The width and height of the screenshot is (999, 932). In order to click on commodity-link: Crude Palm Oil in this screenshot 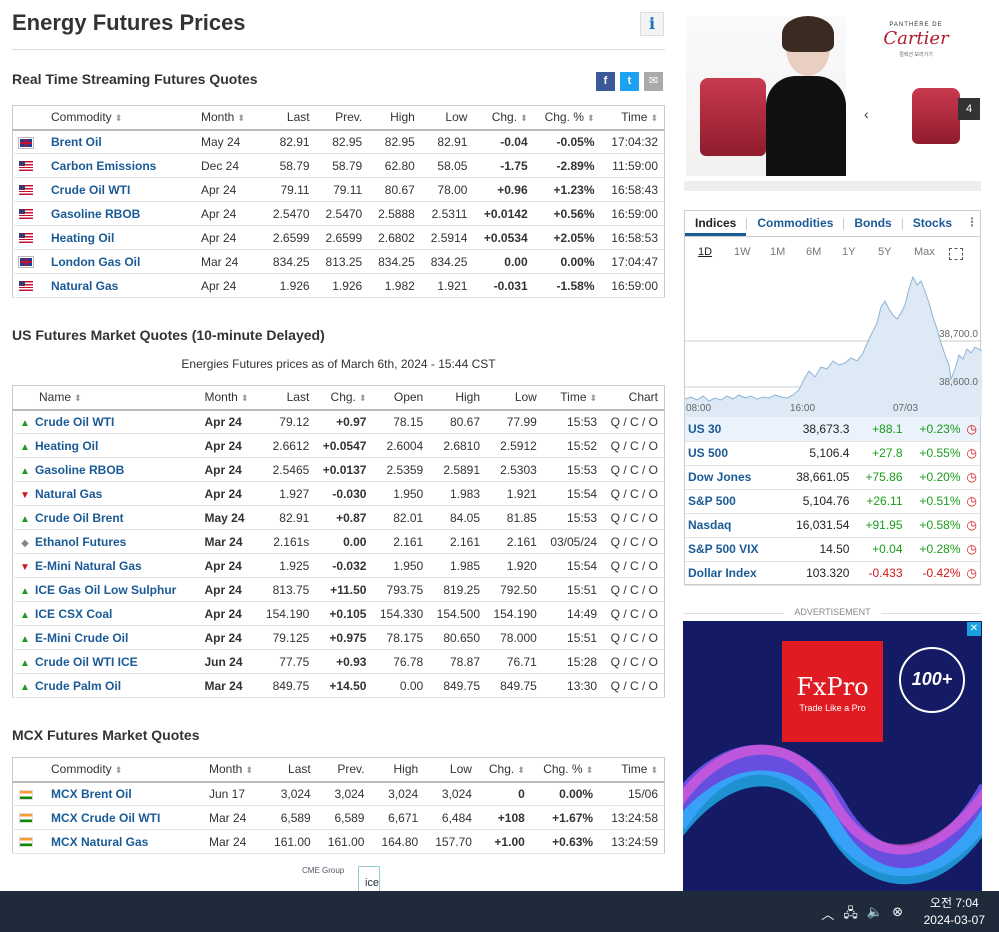, I will do `click(78, 685)`.